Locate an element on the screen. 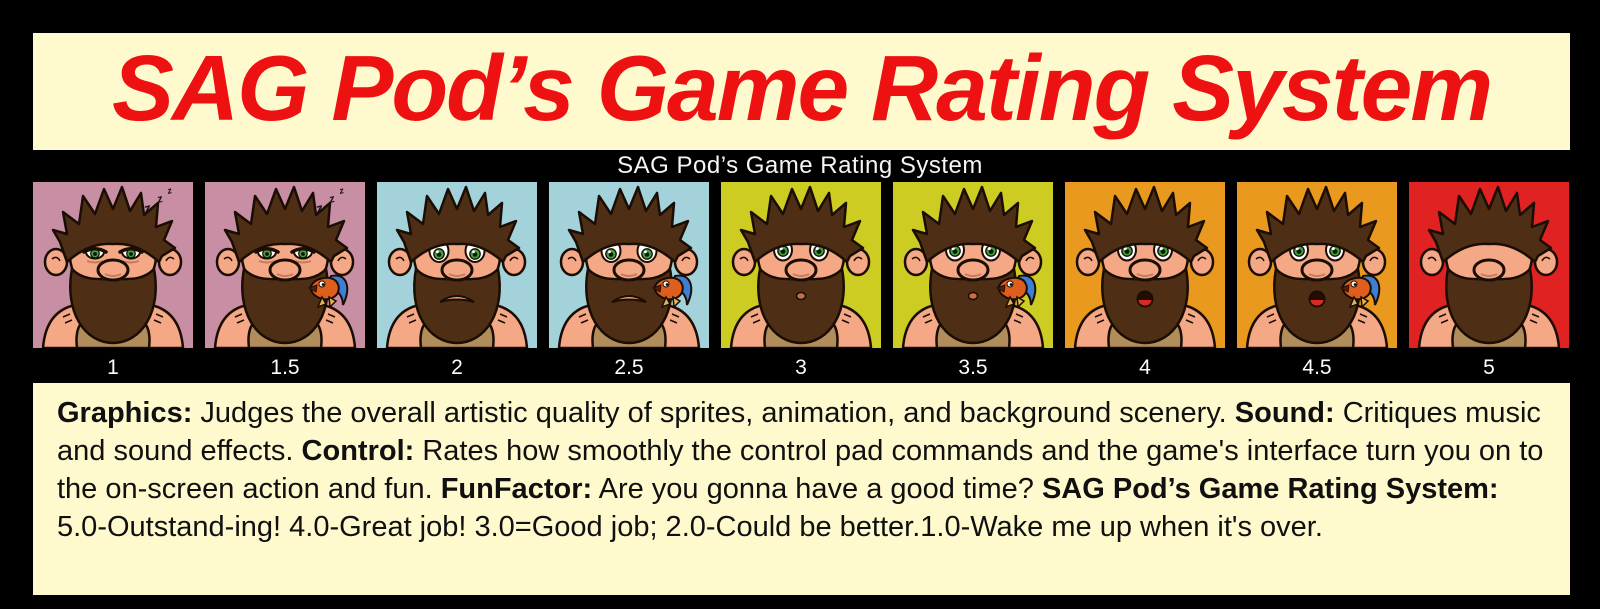 This screenshot has height=609, width=1600. description-term: Sound: is located at coordinates (1284, 413).